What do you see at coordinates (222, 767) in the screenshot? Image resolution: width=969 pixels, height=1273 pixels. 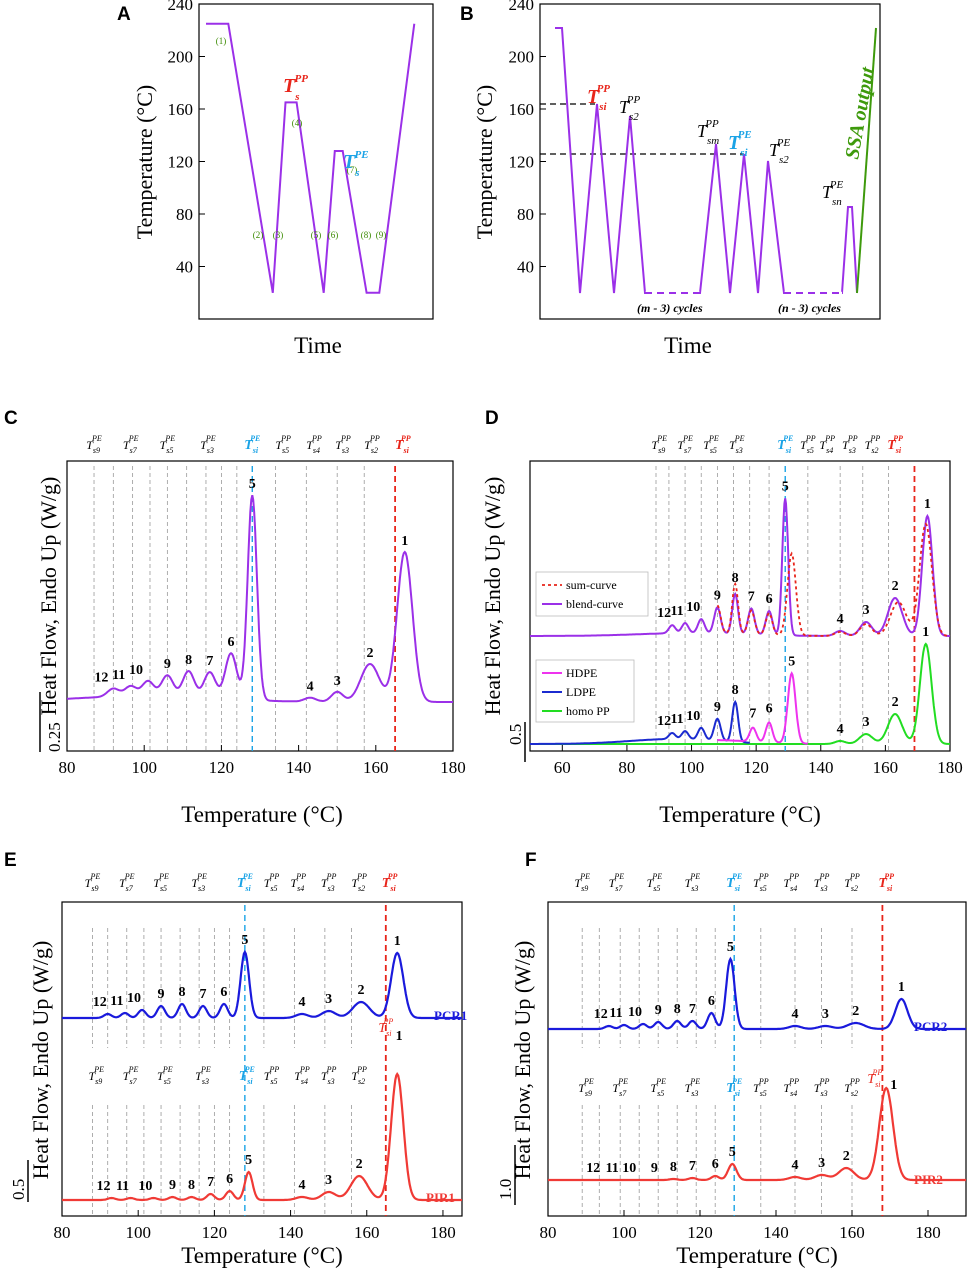 I see `panel-c-xtick-label: 120` at bounding box center [222, 767].